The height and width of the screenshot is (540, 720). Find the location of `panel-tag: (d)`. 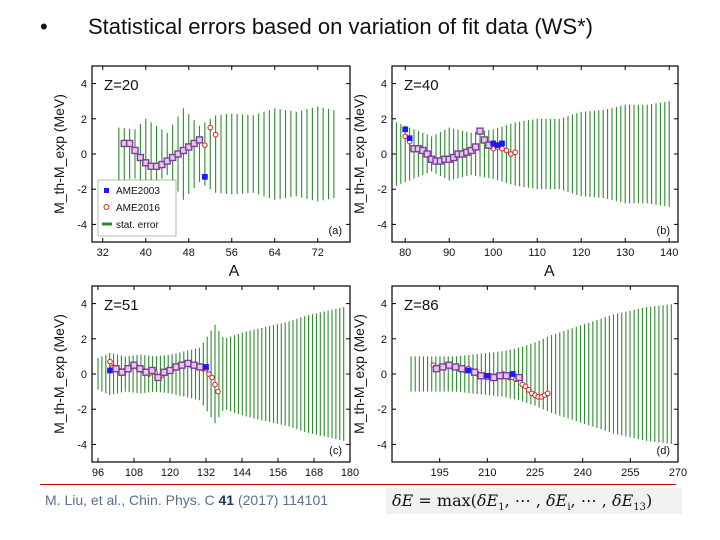

panel-tag: (d) is located at coordinates (663, 451).